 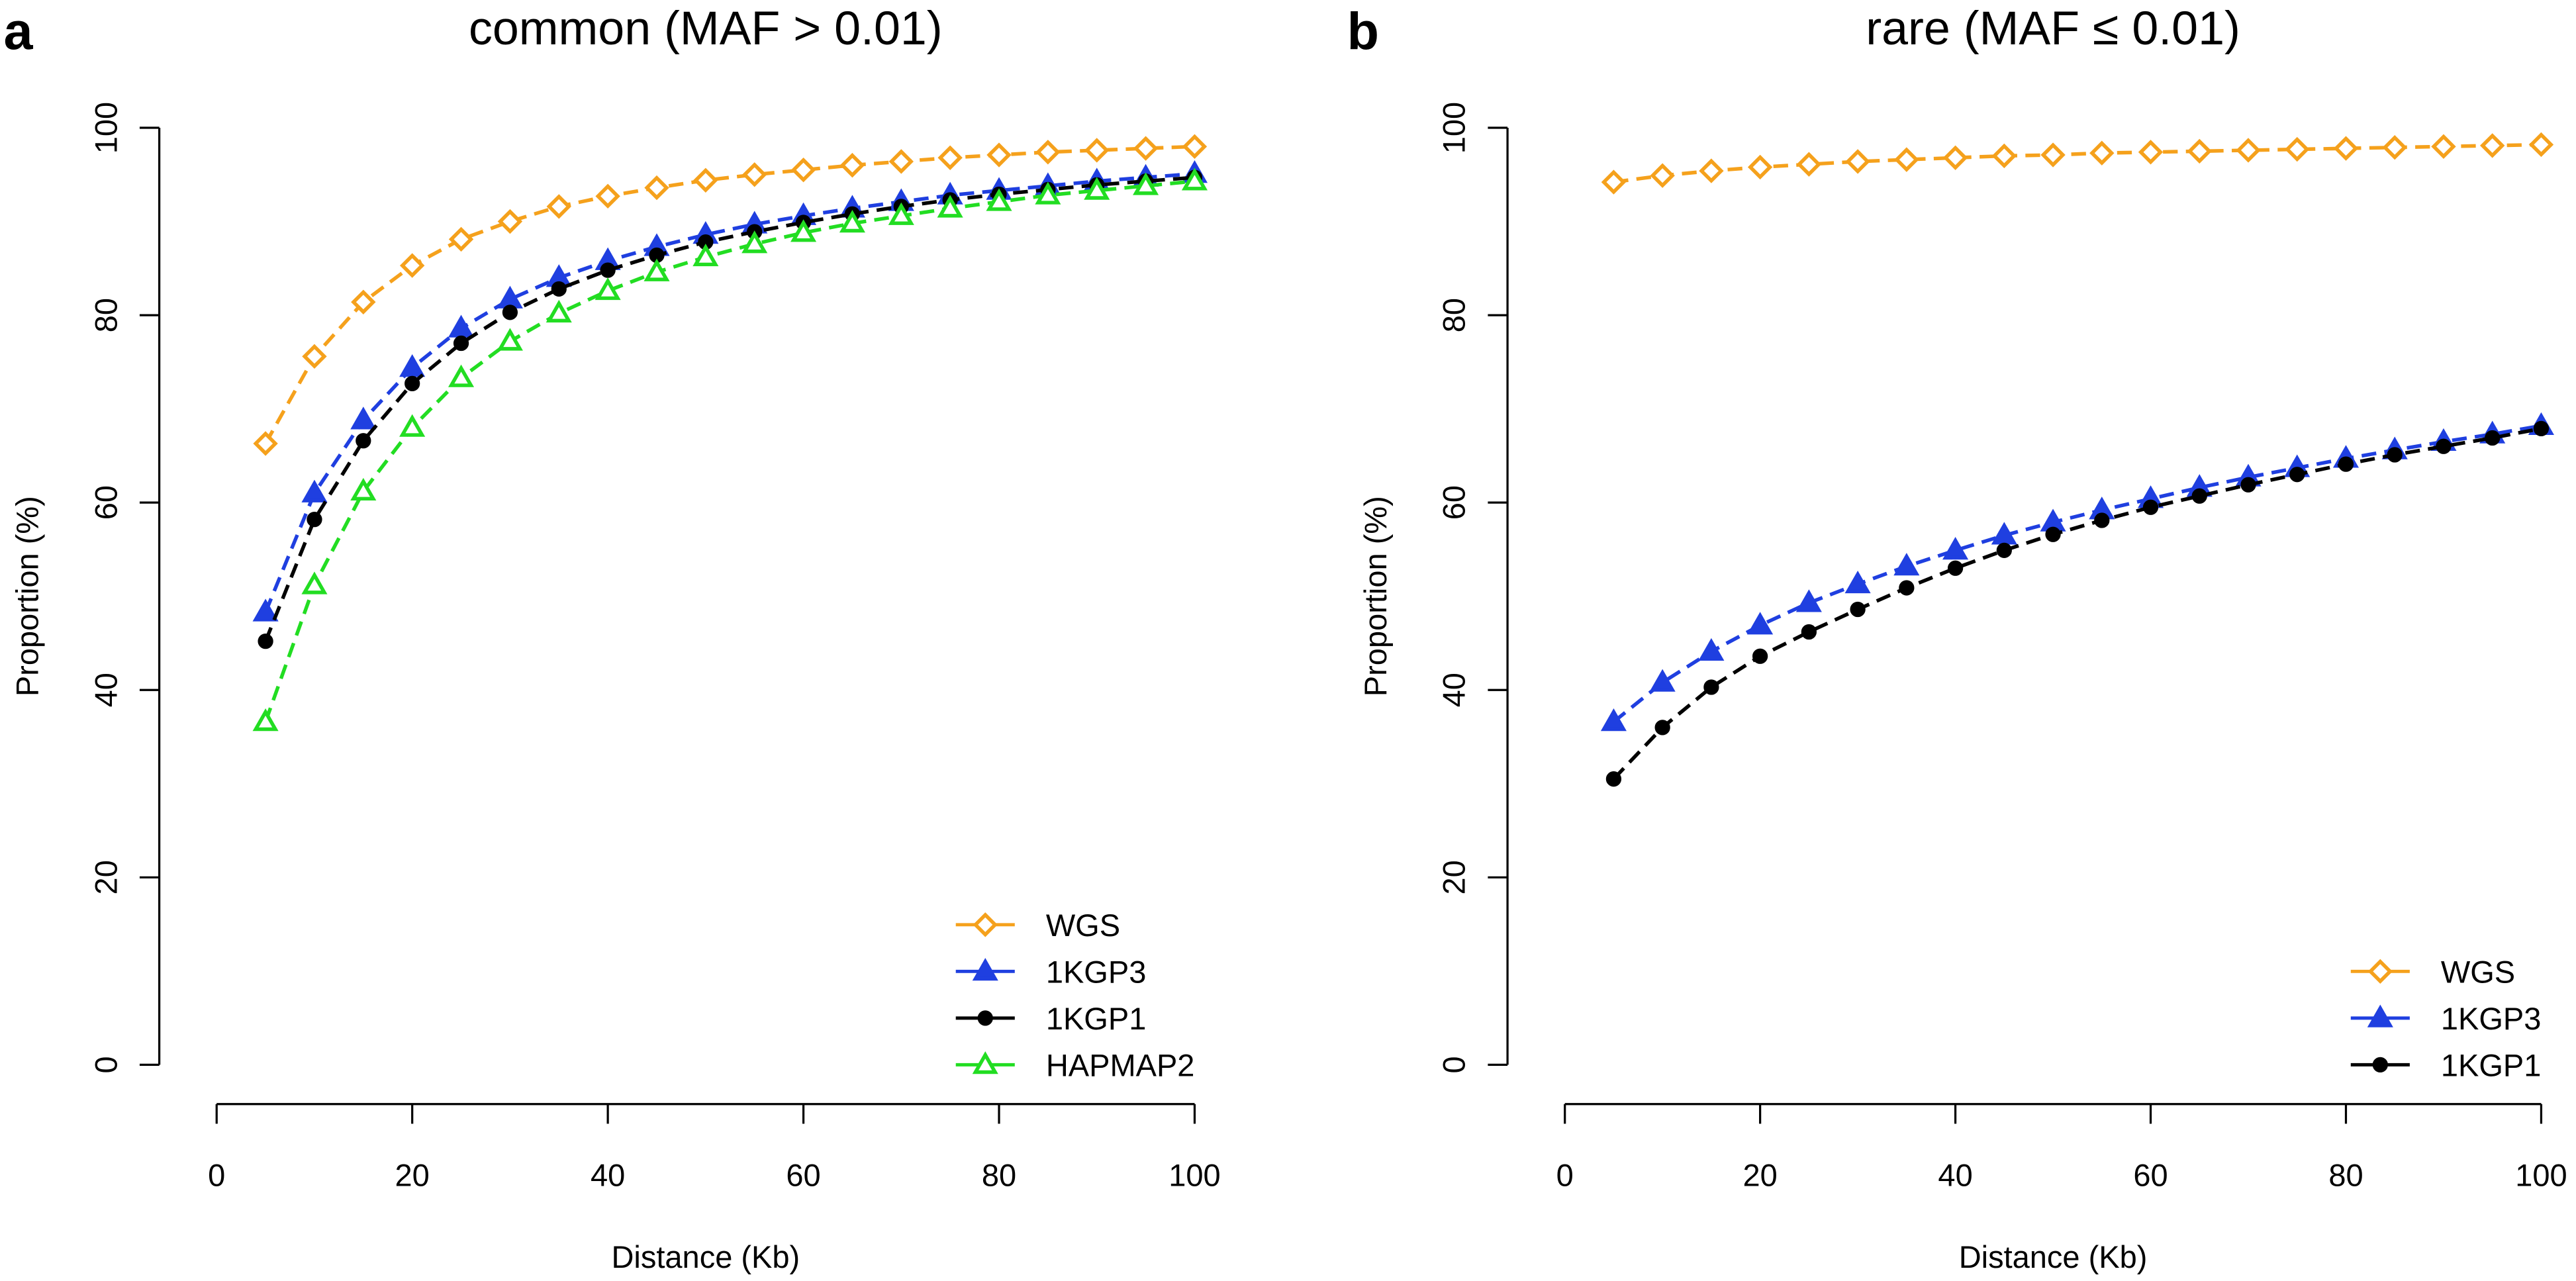 I want to click on y-tick-label: 0, so click(x=105, y=1064).